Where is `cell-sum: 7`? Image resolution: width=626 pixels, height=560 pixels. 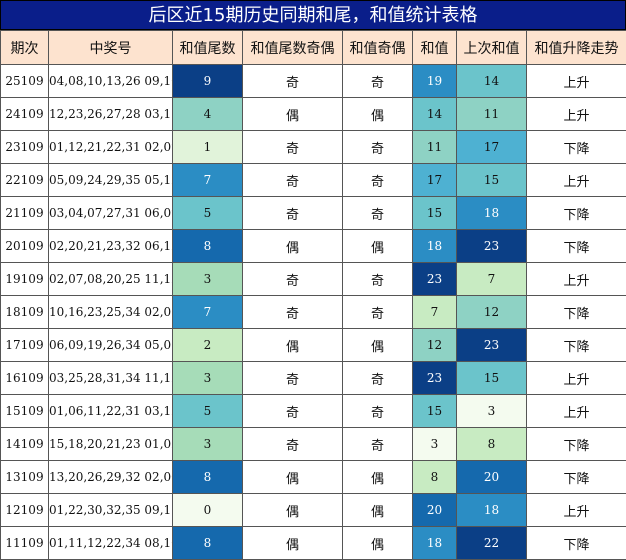 cell-sum: 7 is located at coordinates (435, 312).